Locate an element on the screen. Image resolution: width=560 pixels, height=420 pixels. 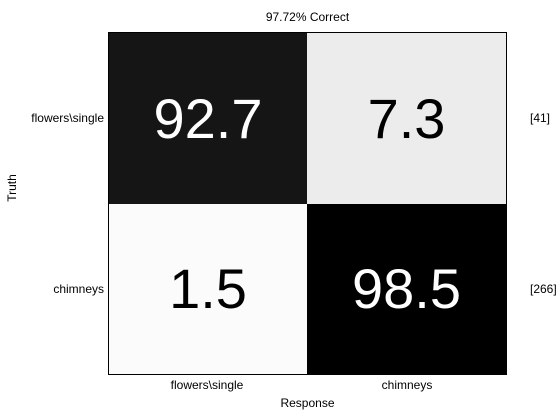
row-count-flowers-single: [41] is located at coordinates (540, 118).